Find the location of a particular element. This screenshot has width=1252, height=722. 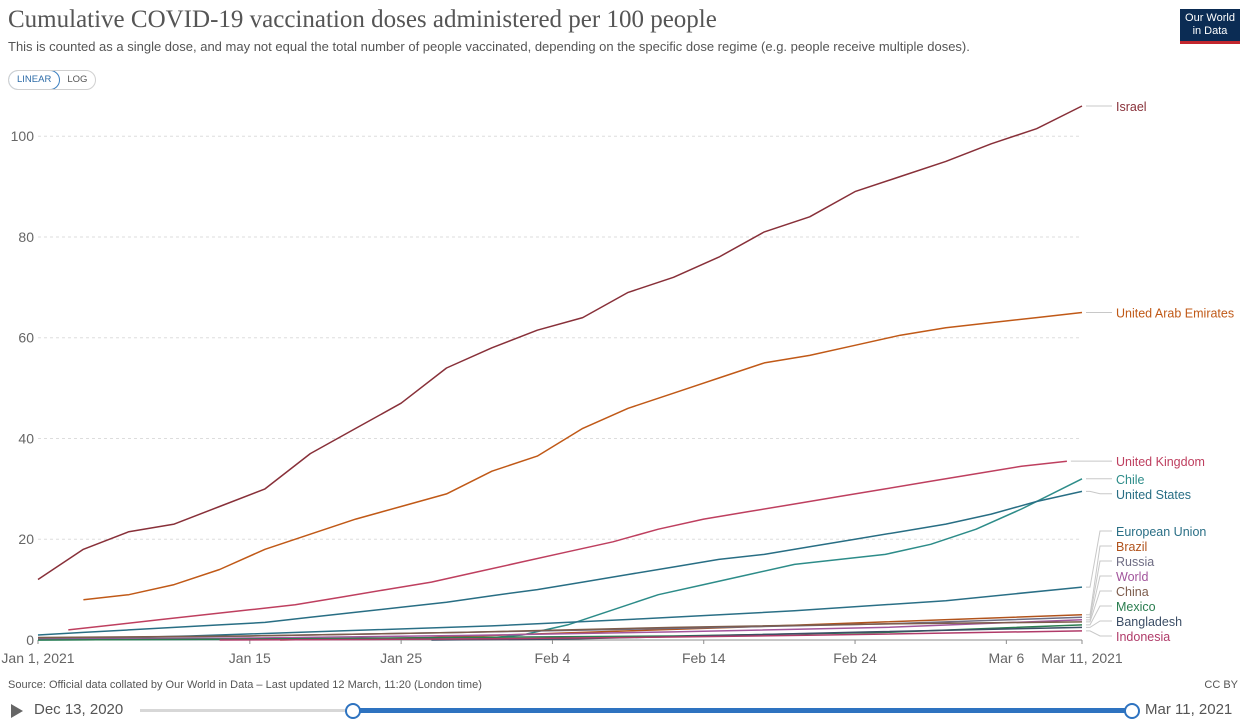

play-icon is located at coordinates (17, 711).